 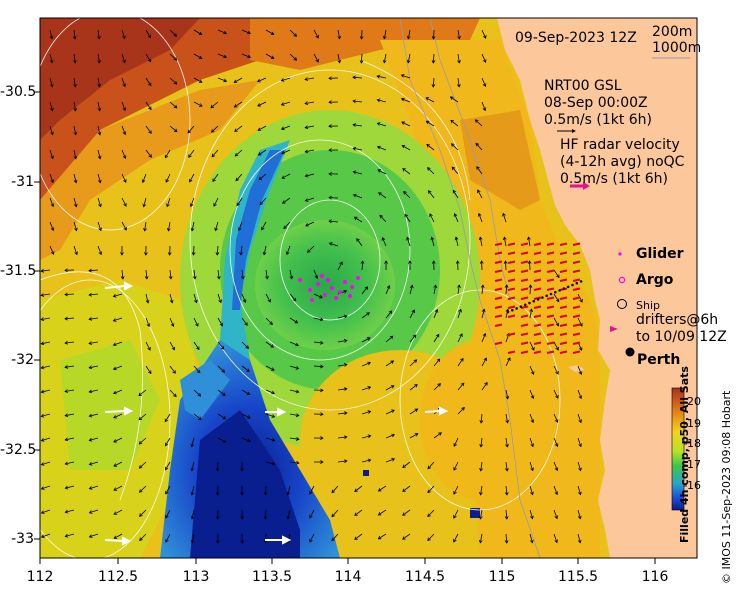 I want to click on hf-line1: HF radar velocity, so click(x=620, y=145).